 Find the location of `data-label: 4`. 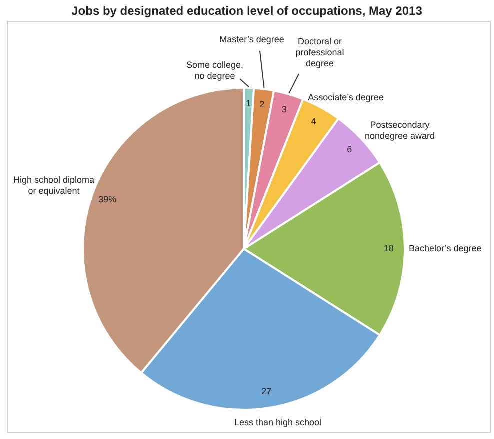

data-label: 4 is located at coordinates (313, 121).